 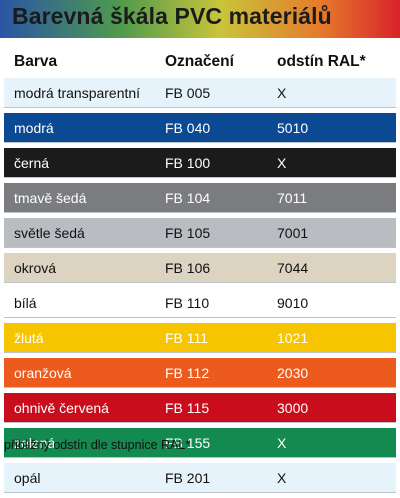 What do you see at coordinates (43, 373) in the screenshot?
I see `color-name-cell: oranžová` at bounding box center [43, 373].